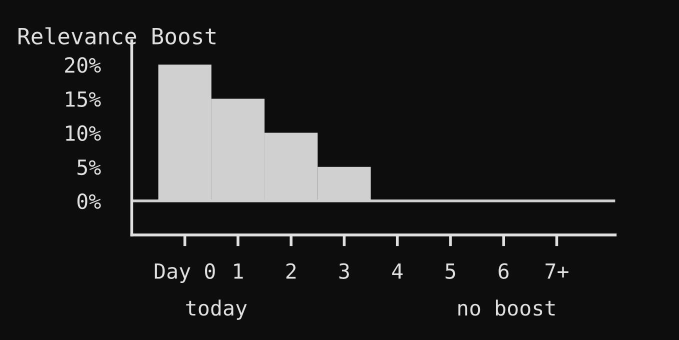 Image resolution: width=679 pixels, height=340 pixels. What do you see at coordinates (83, 133) in the screenshot?
I see `y-tick-label: 10%` at bounding box center [83, 133].